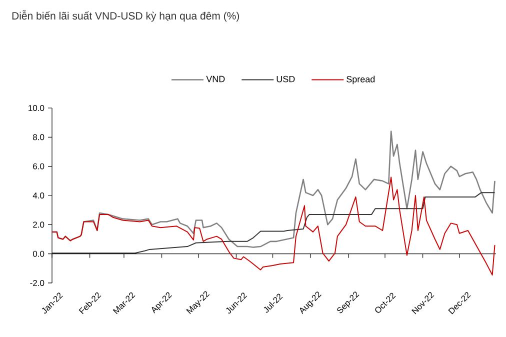 The width and height of the screenshot is (506, 337). What do you see at coordinates (37, 283) in the screenshot?
I see `y-tick-label: -2.0` at bounding box center [37, 283].